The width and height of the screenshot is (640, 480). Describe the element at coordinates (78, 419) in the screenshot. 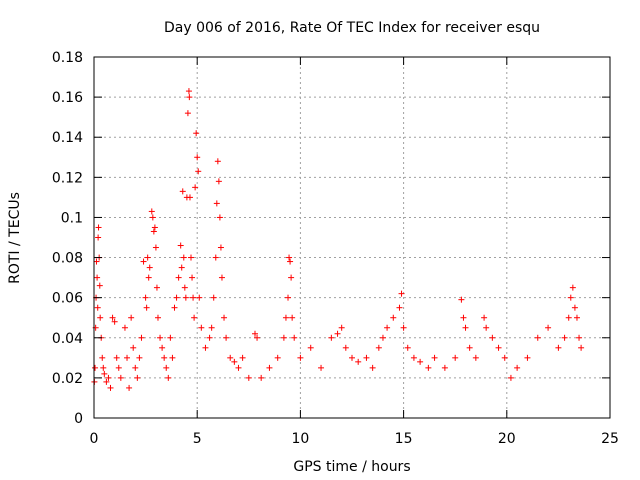

I see `y-tick-label: 0` at that location.